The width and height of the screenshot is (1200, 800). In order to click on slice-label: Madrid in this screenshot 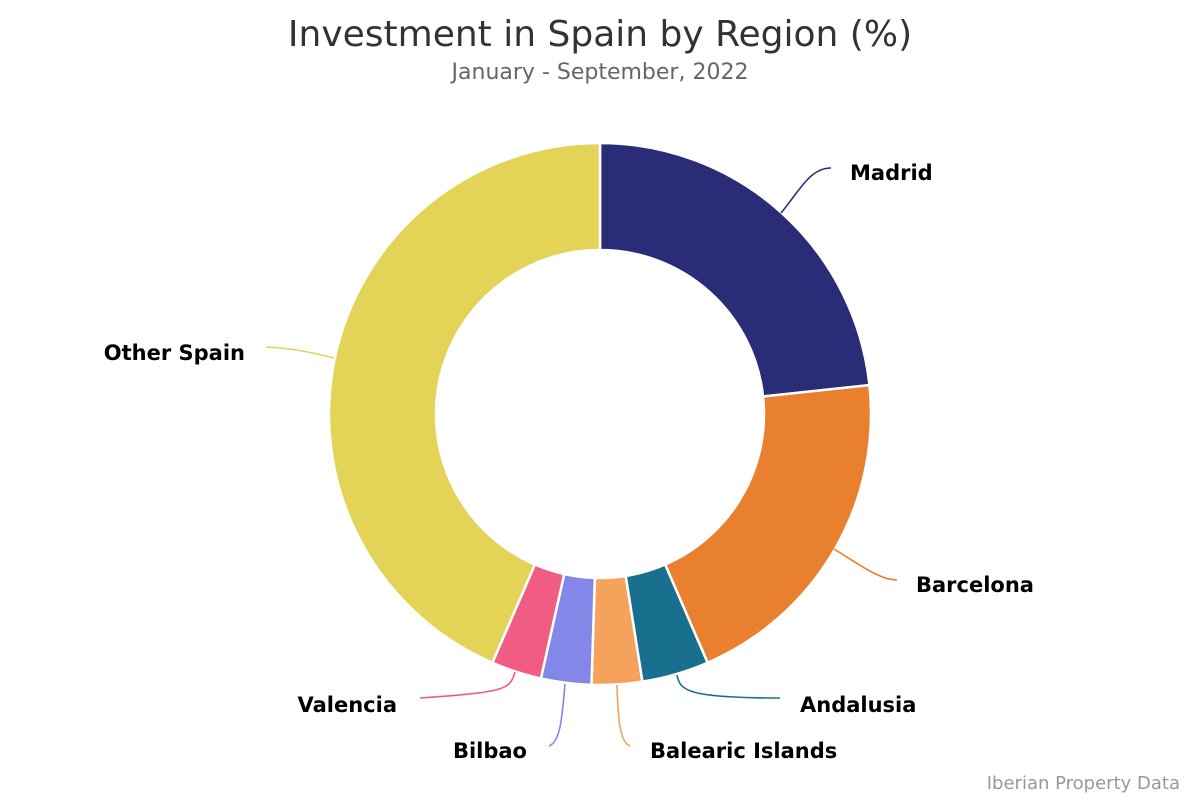, I will do `click(891, 173)`.